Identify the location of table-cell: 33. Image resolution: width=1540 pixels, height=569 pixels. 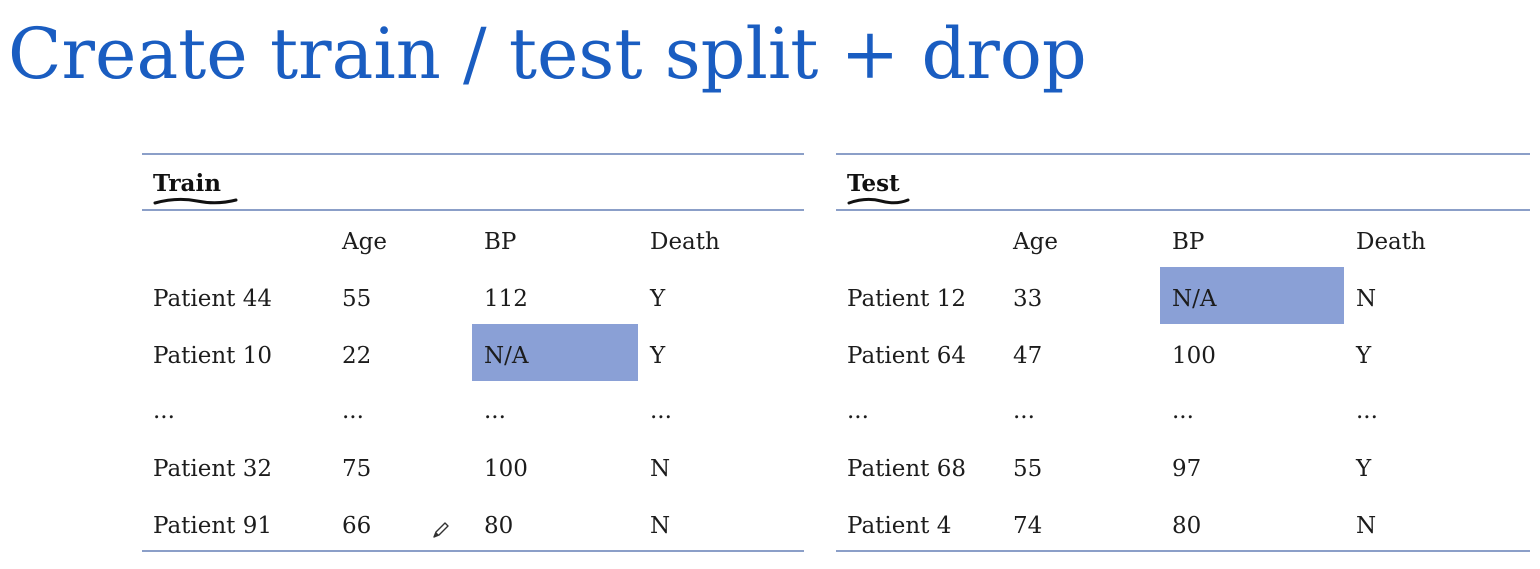
(1028, 299).